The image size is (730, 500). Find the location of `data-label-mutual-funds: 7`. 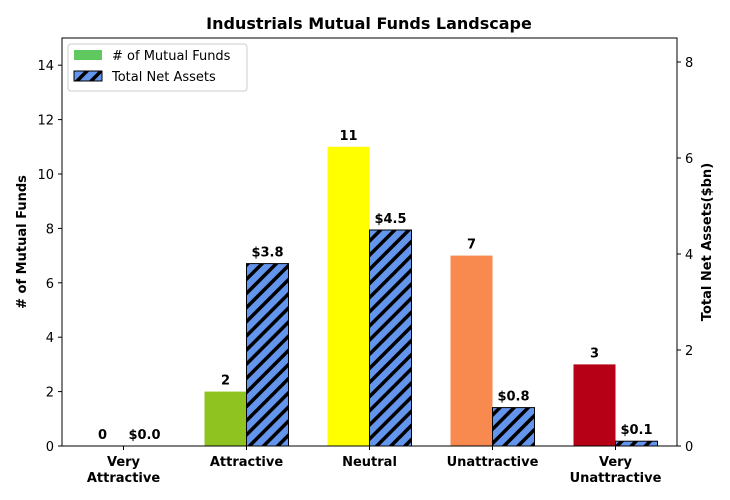

data-label-mutual-funds: 7 is located at coordinates (471, 245).